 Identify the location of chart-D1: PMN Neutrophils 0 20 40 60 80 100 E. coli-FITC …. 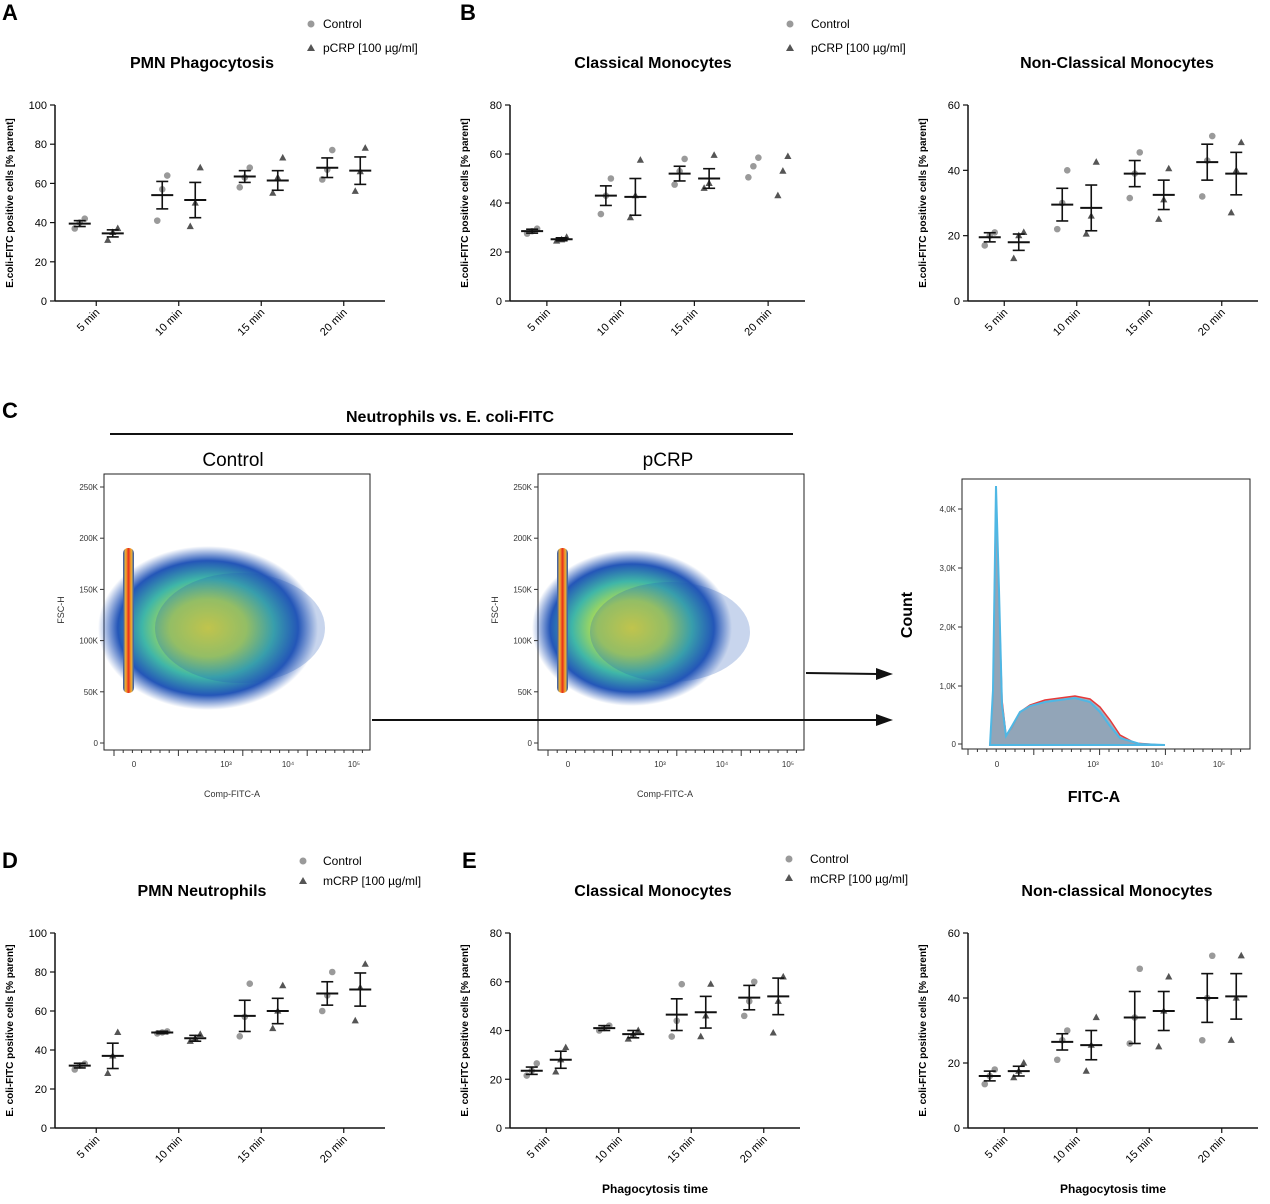
(195, 1024).